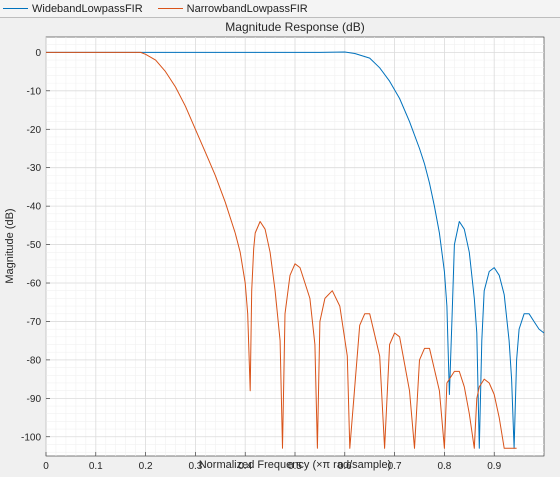 This screenshot has width=560, height=477. What do you see at coordinates (96, 466) in the screenshot?
I see `x-tick-label: 0.1` at bounding box center [96, 466].